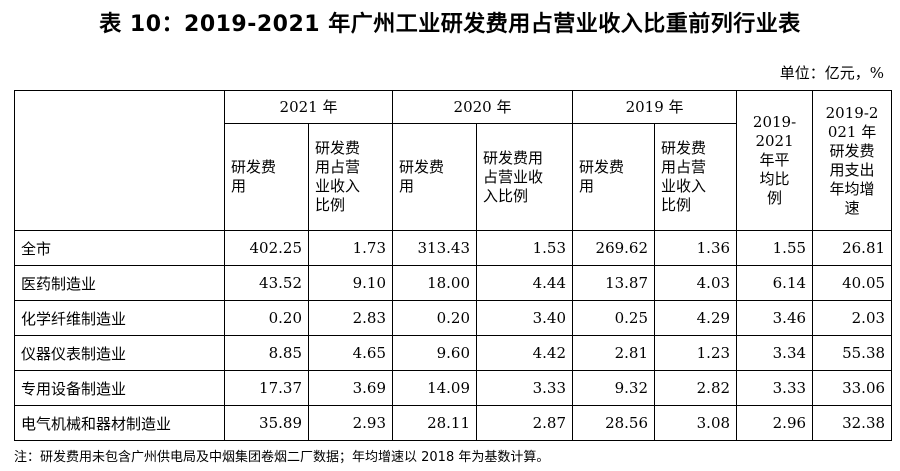  I want to click on table-cell: 4.65, so click(350, 353).